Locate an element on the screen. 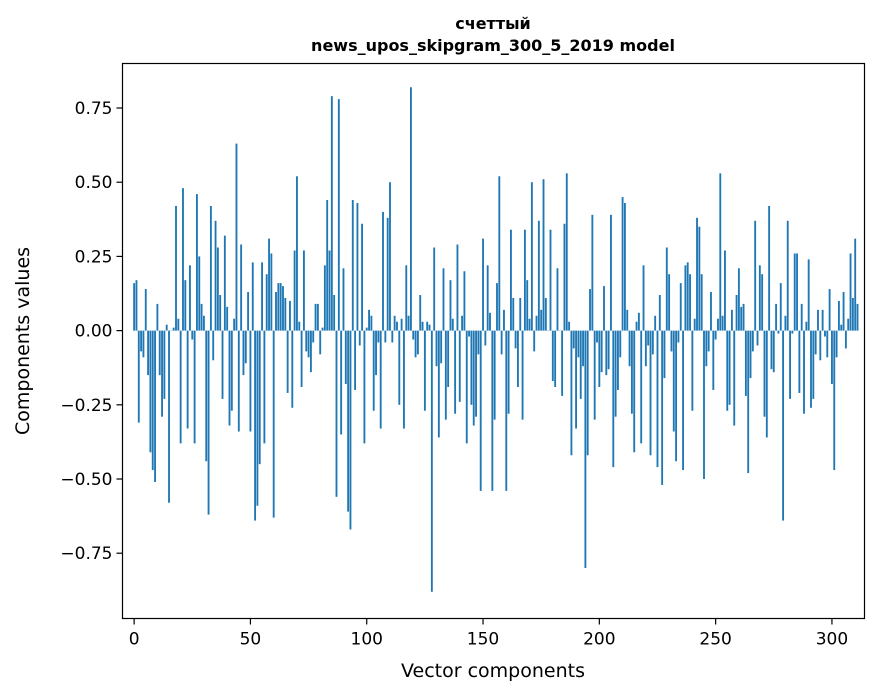 The height and width of the screenshot is (696, 880). y-tick-label: 0.50 is located at coordinates (94, 183).